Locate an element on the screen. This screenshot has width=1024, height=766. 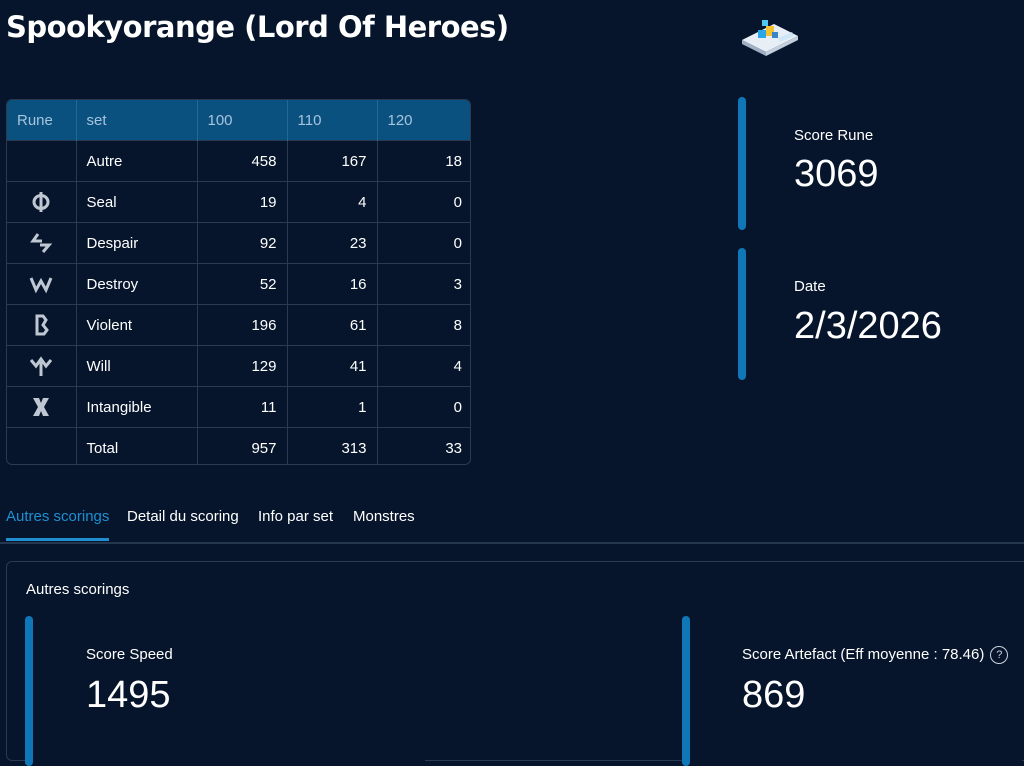
table-header-row: Rune set 100 110 120 is located at coordinates (238, 120).